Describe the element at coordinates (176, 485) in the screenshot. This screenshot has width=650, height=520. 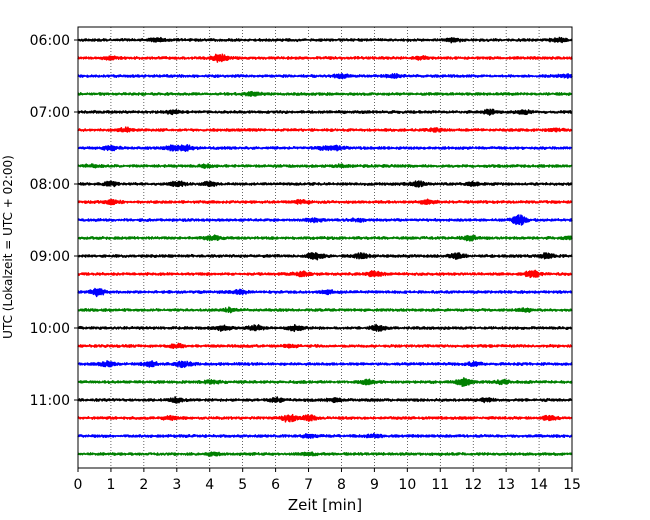
I see `x-tick-label: 3` at that location.